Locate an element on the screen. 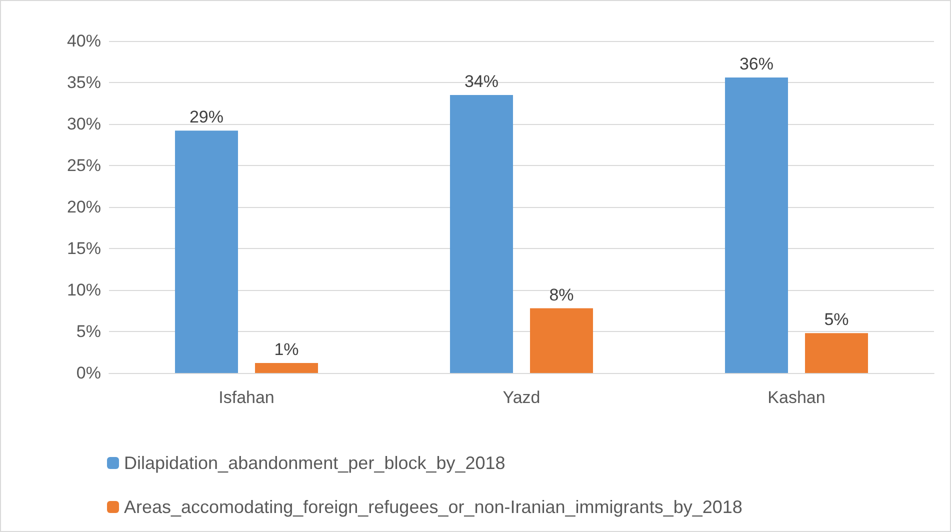  y-tick-label: 25% is located at coordinates (83, 165).